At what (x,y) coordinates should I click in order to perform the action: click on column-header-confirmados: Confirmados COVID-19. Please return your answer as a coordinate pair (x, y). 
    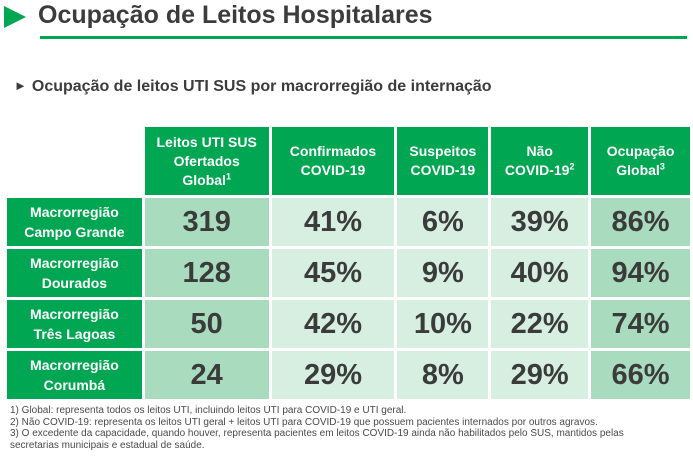
    Looking at the image, I should click on (333, 161).